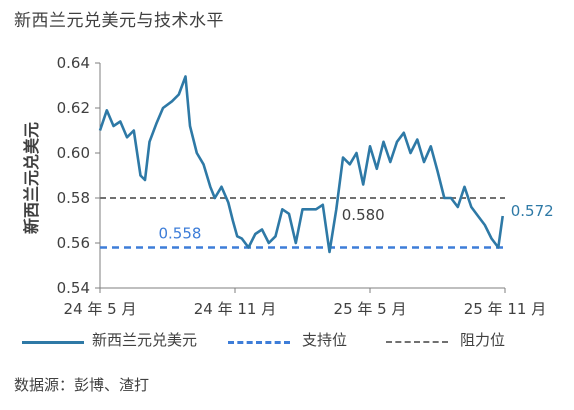  I want to click on annotations: 0.558 0.580 0.572, so click(356, 222).